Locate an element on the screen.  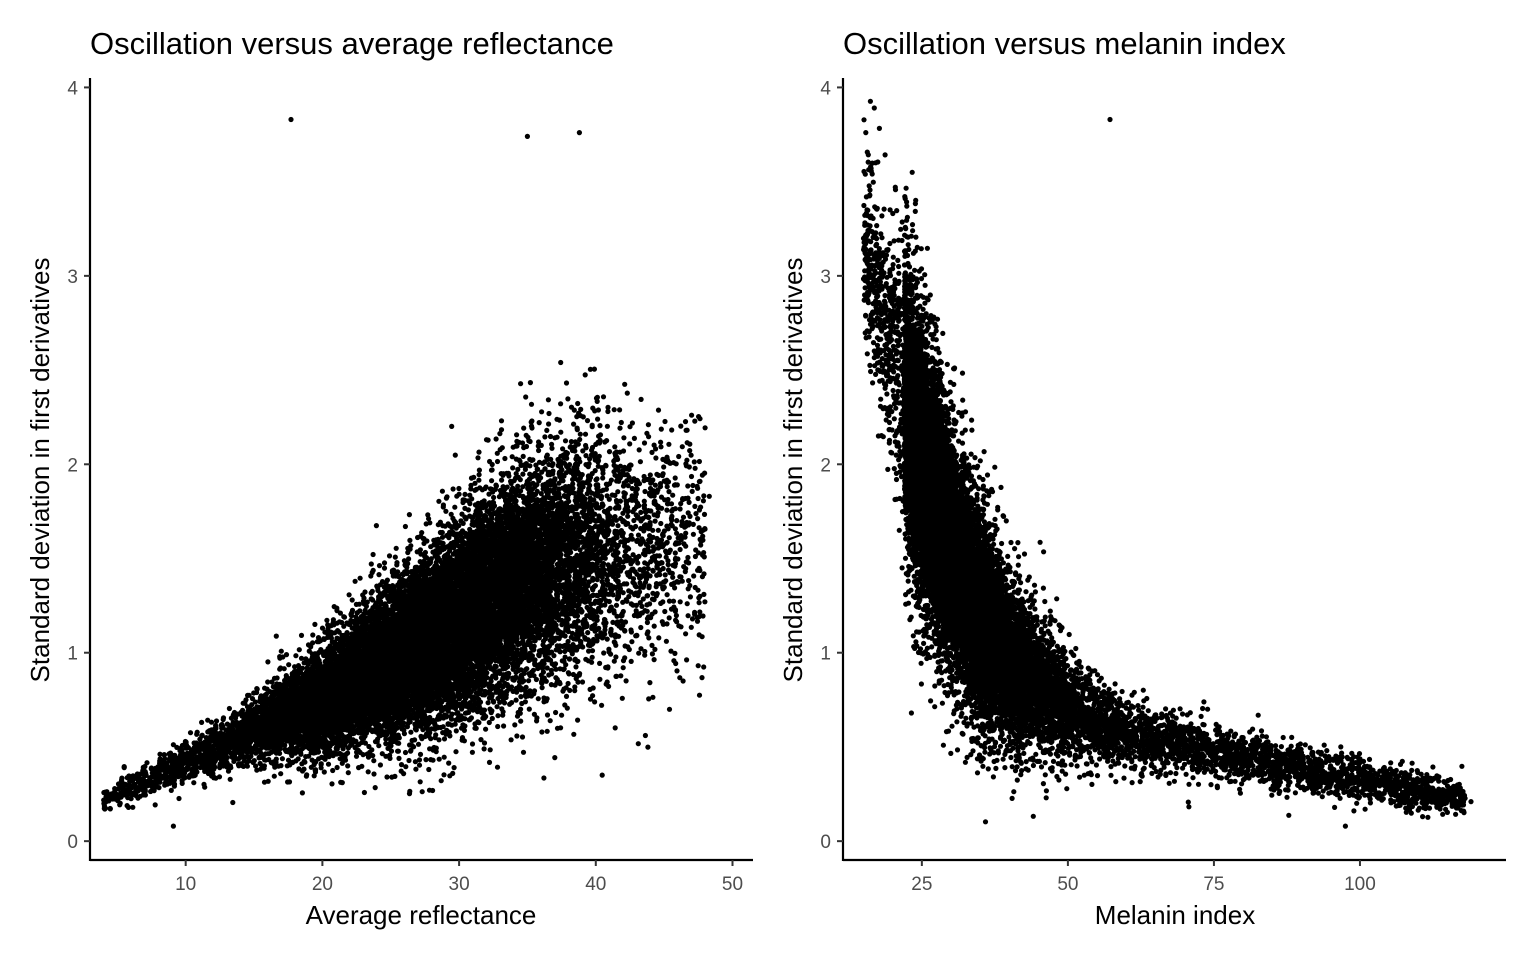
x-axis-label: Average reflectance is located at coordinates (421, 915).